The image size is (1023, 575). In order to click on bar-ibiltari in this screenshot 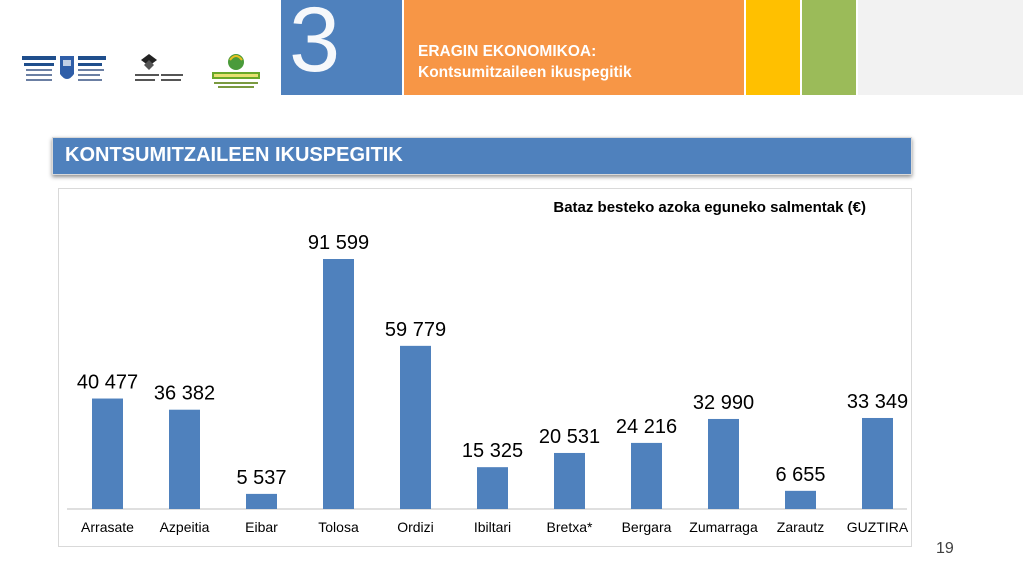, I will do `click(492, 488)`.